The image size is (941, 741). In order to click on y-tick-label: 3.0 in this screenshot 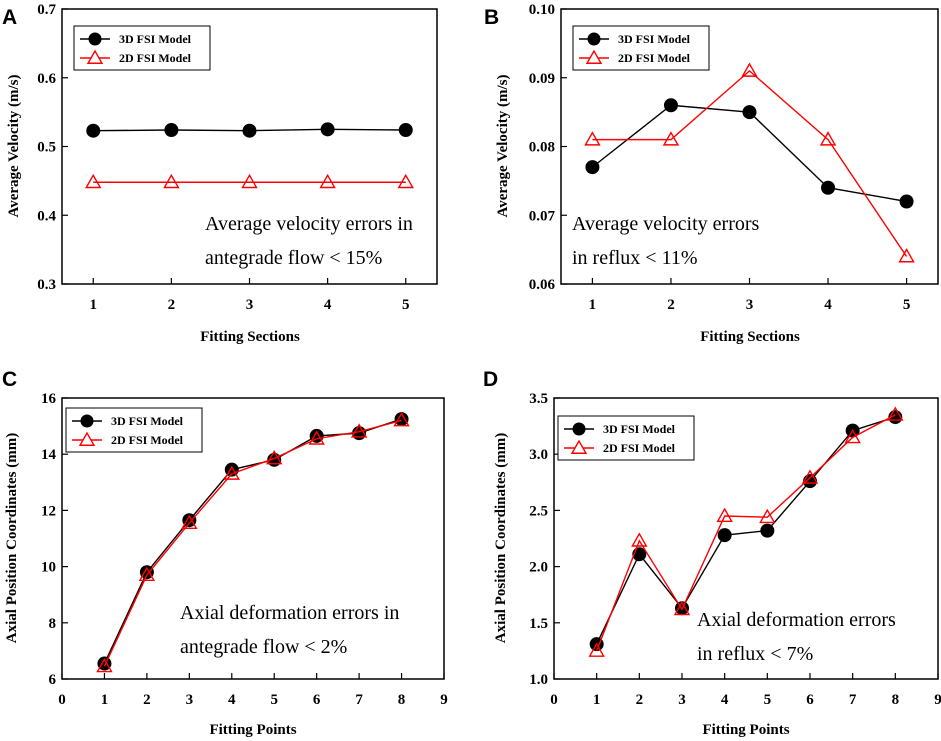, I will do `click(538, 455)`.